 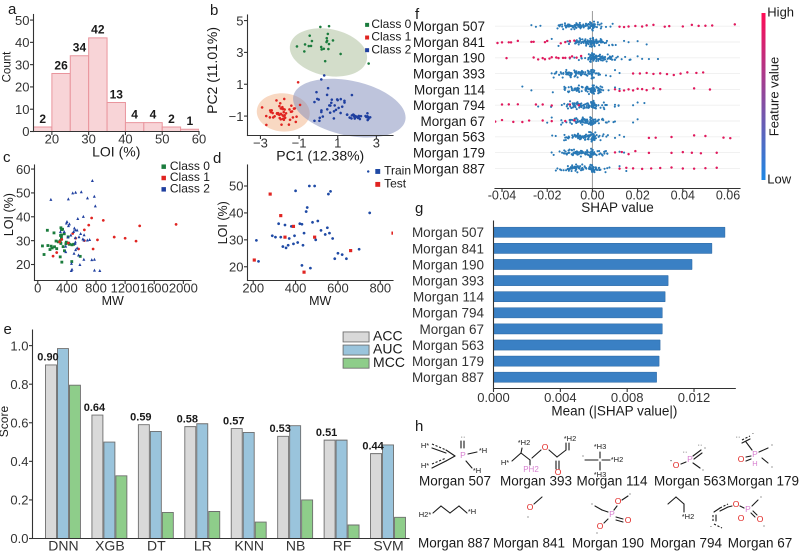 I want to click on svg-text: *H, so click(x=477, y=470).